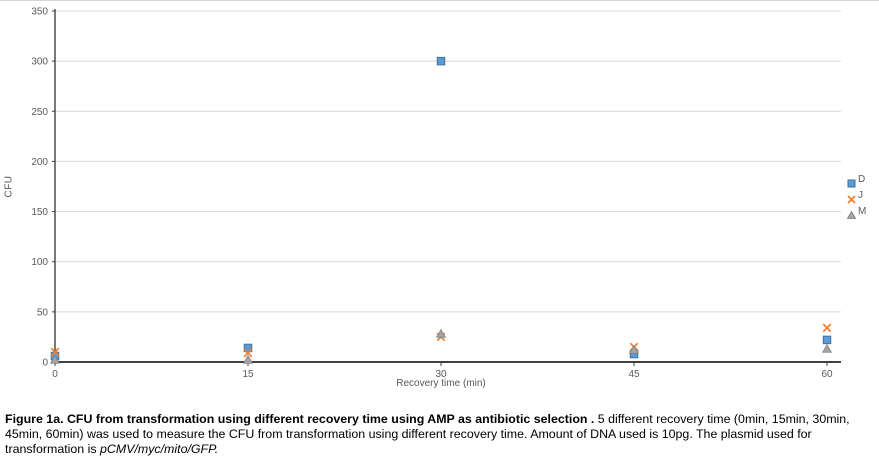  I want to click on legend-x-marker-icon, so click(851, 197).